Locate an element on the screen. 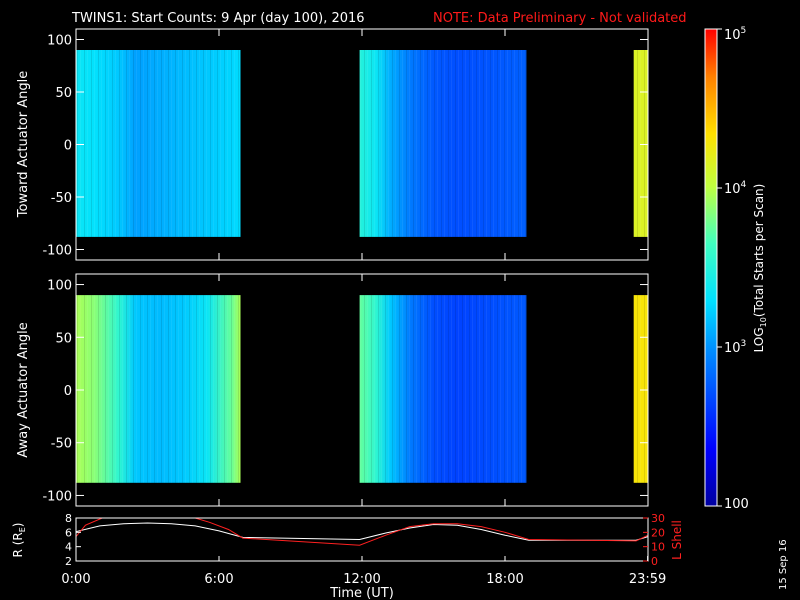 The image size is (800, 600). time-tick-label: 0:00 is located at coordinates (75, 579).